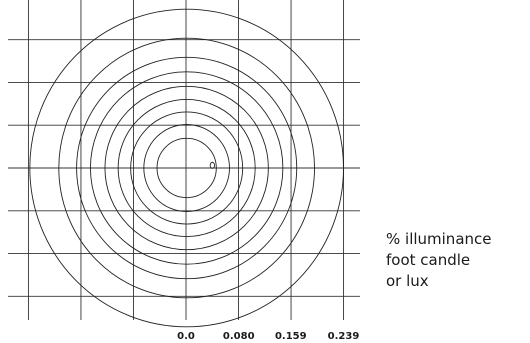 This screenshot has height=343, width=530. I want to click on x-tick-label: 0.0, so click(186, 336).